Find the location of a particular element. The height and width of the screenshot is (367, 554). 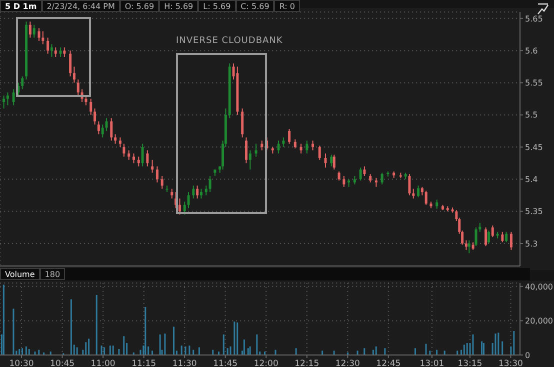

x-tick-label: 12:30 is located at coordinates (347, 363).